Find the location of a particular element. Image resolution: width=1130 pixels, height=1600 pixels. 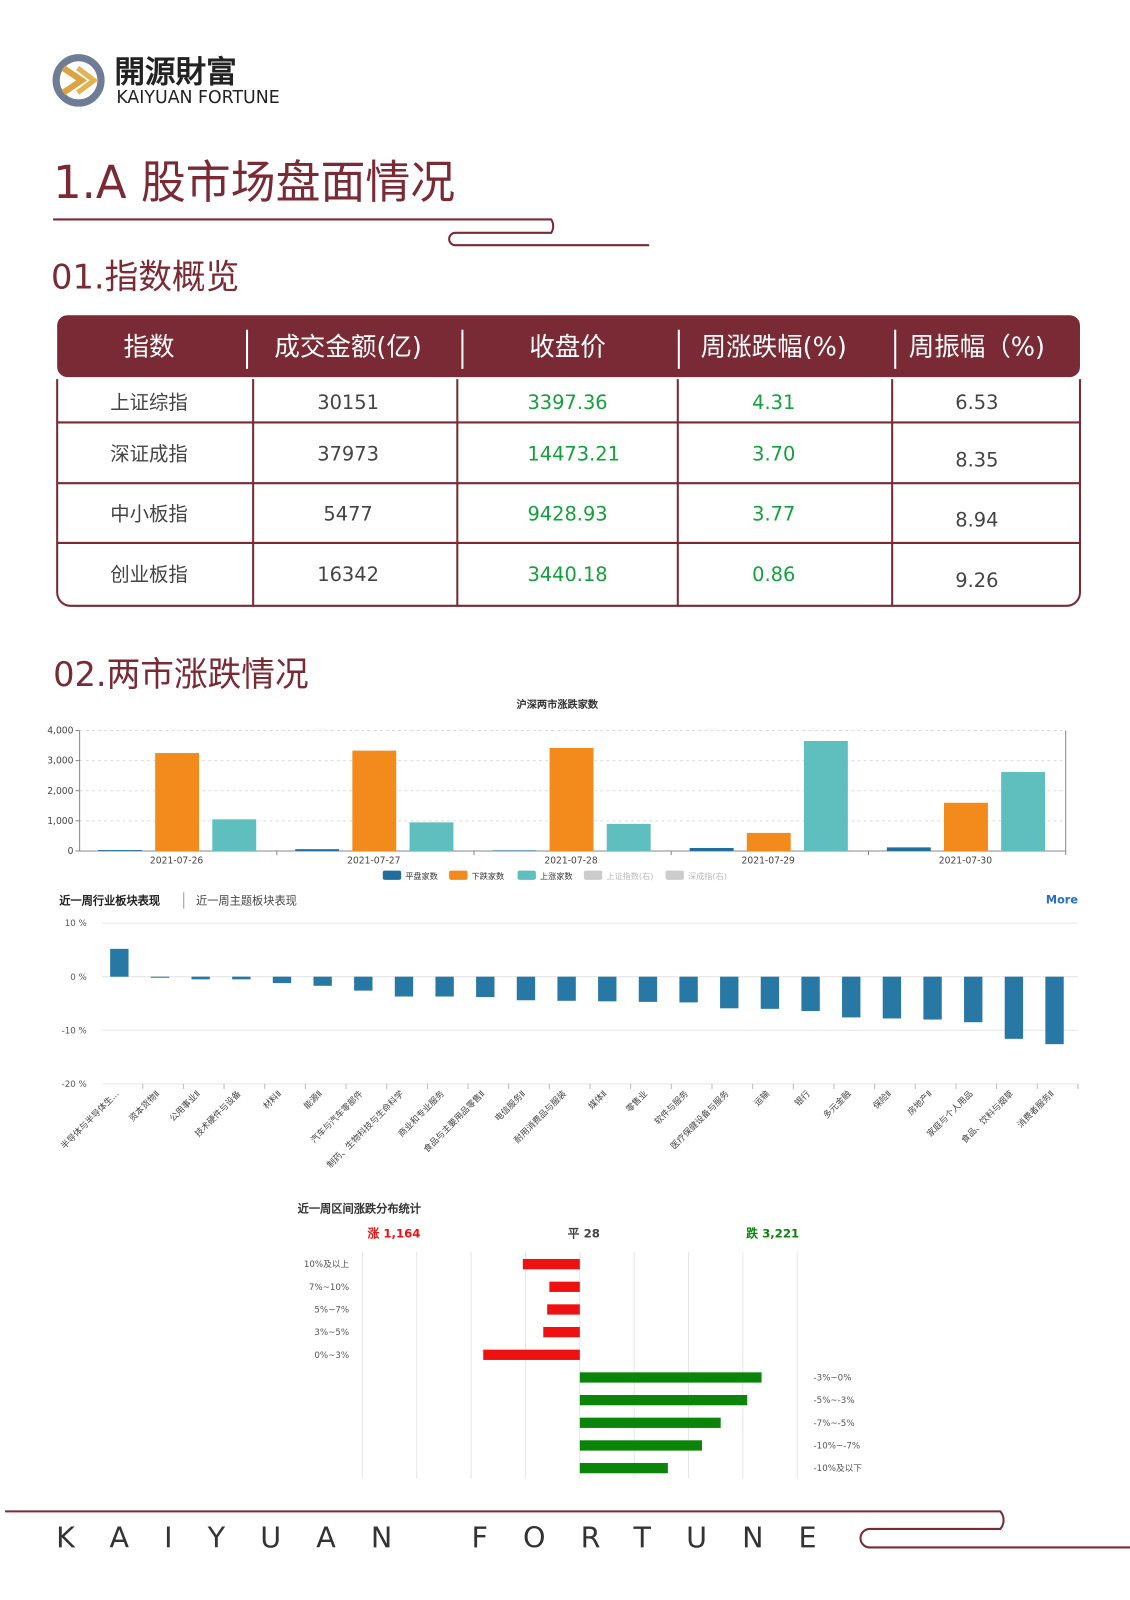

y-tick-label: 1,000 is located at coordinates (60, 821).